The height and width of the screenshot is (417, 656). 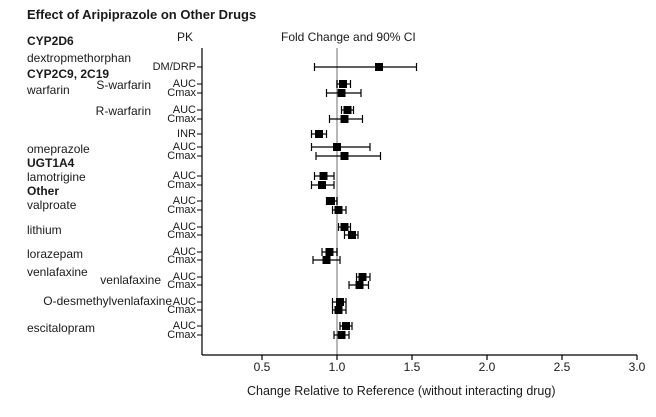 I want to click on drug-label: lamotrigine, so click(x=56, y=177).